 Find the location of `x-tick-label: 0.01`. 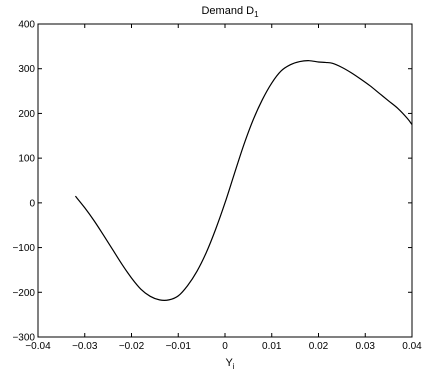

x-tick-label: 0.01 is located at coordinates (272, 346).